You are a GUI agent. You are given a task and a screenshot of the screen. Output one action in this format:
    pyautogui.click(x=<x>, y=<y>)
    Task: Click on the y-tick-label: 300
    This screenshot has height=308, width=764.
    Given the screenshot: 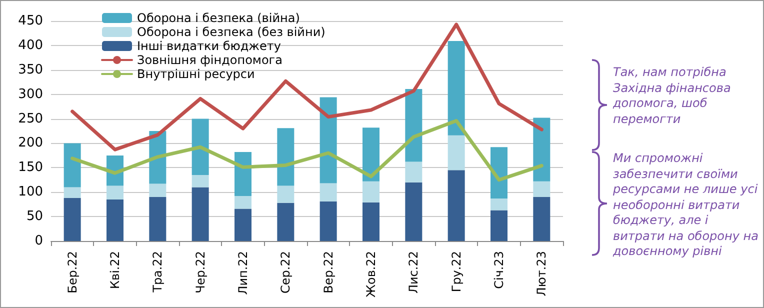 What is the action you would take?
    pyautogui.click(x=30, y=94)
    